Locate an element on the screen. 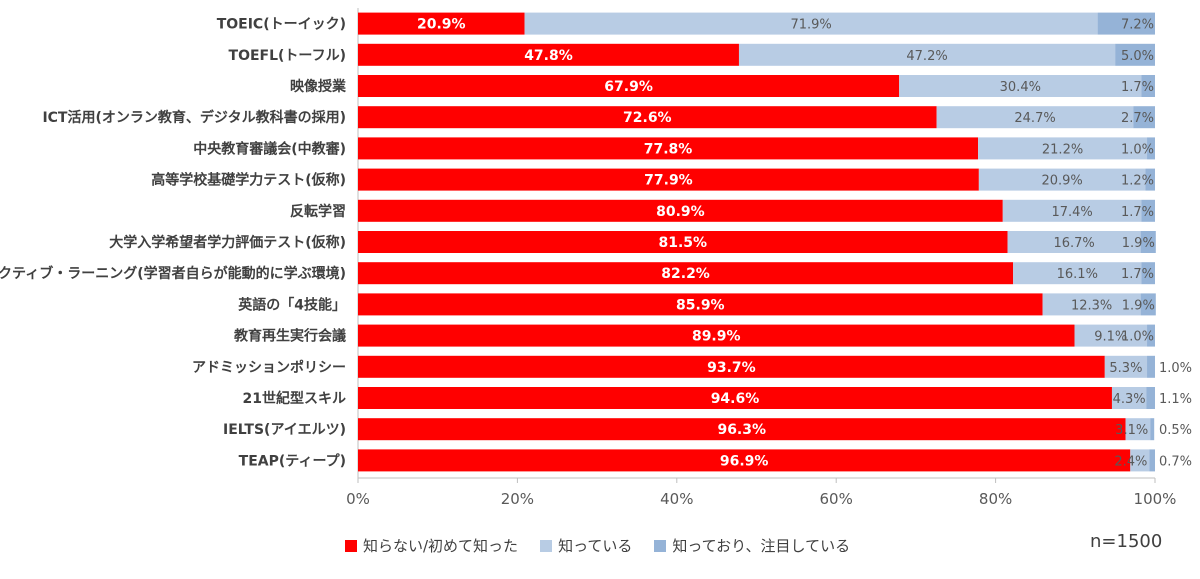 This screenshot has height=579, width=1200. data-label-s1: 20.9% is located at coordinates (1061, 181).